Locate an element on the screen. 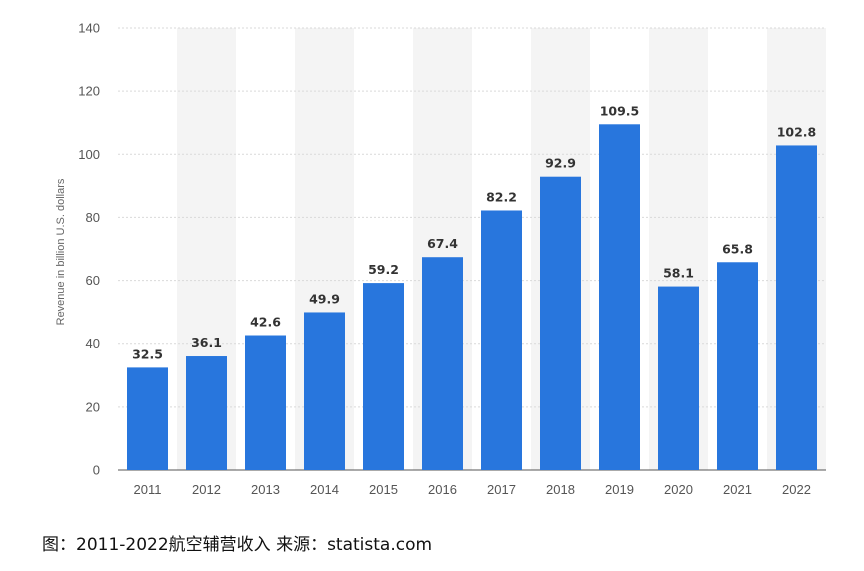 The image size is (864, 571). y-tick-label: 60 is located at coordinates (93, 280).